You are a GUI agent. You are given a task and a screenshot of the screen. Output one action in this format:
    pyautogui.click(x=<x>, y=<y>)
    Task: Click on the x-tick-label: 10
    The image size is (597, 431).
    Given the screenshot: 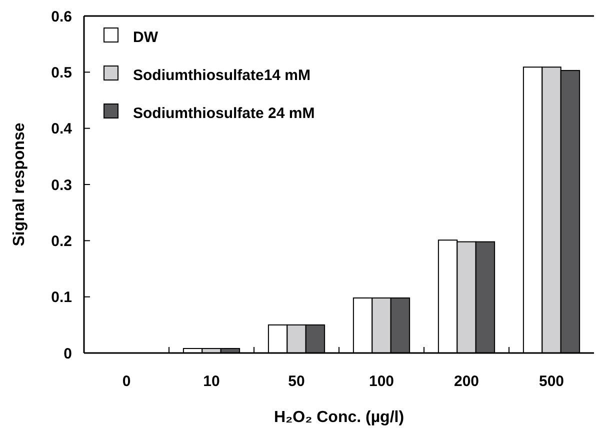 What is the action you would take?
    pyautogui.click(x=211, y=381)
    